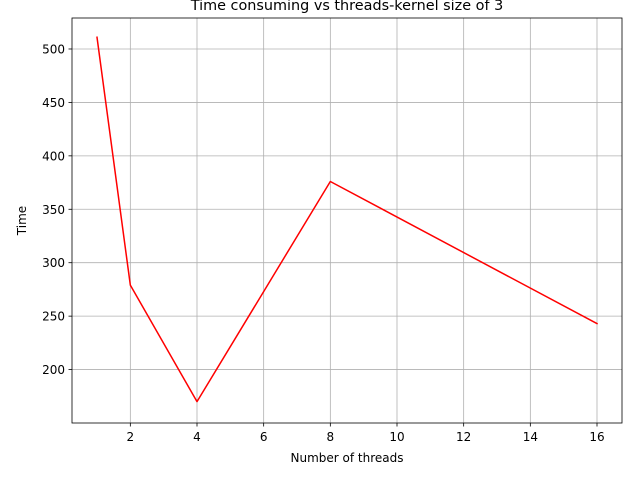 The height and width of the screenshot is (480, 640). What do you see at coordinates (596, 437) in the screenshot?
I see `x-tick-label: 16` at bounding box center [596, 437].